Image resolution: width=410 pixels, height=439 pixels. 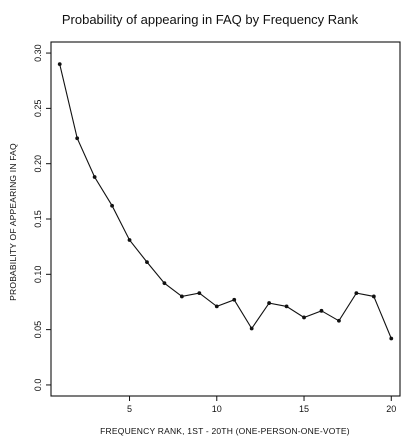 I want to click on y-axis-label: PROBABILITY OF APPEARING IN FAQ, so click(x=13, y=222).